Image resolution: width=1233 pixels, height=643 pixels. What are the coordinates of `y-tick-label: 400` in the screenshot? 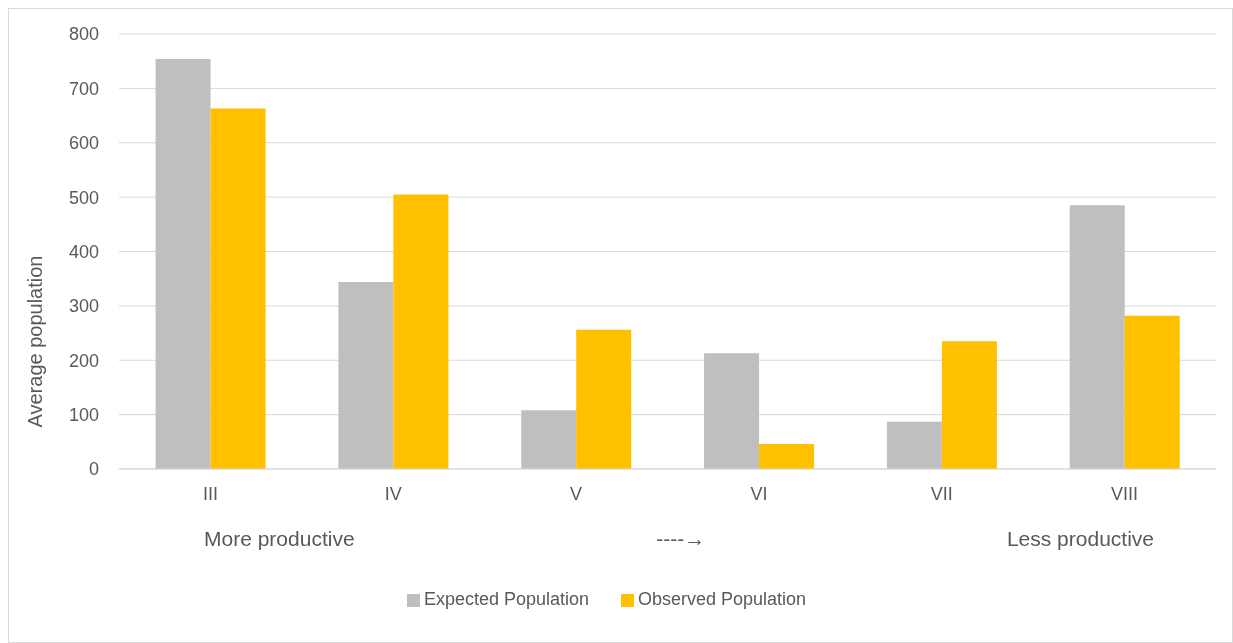 It's located at (83, 251).